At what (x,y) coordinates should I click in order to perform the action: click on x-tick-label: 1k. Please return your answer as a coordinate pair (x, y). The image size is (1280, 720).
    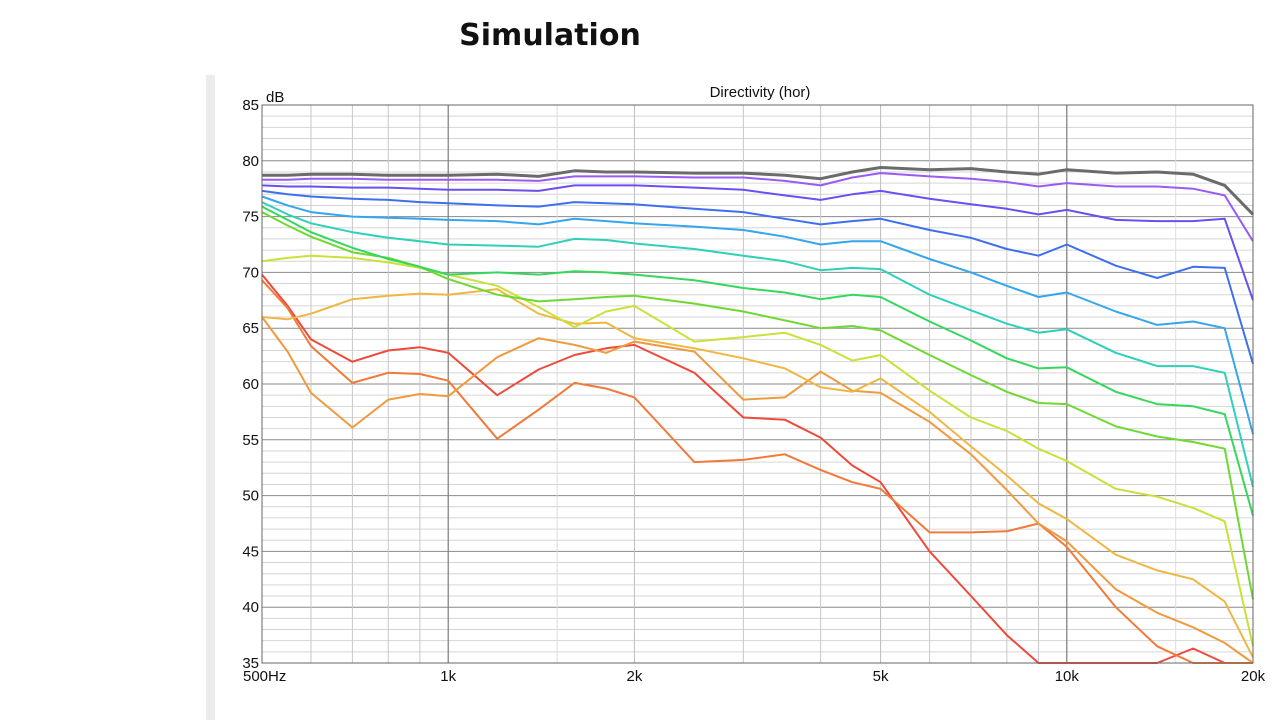
    Looking at the image, I should click on (448, 676).